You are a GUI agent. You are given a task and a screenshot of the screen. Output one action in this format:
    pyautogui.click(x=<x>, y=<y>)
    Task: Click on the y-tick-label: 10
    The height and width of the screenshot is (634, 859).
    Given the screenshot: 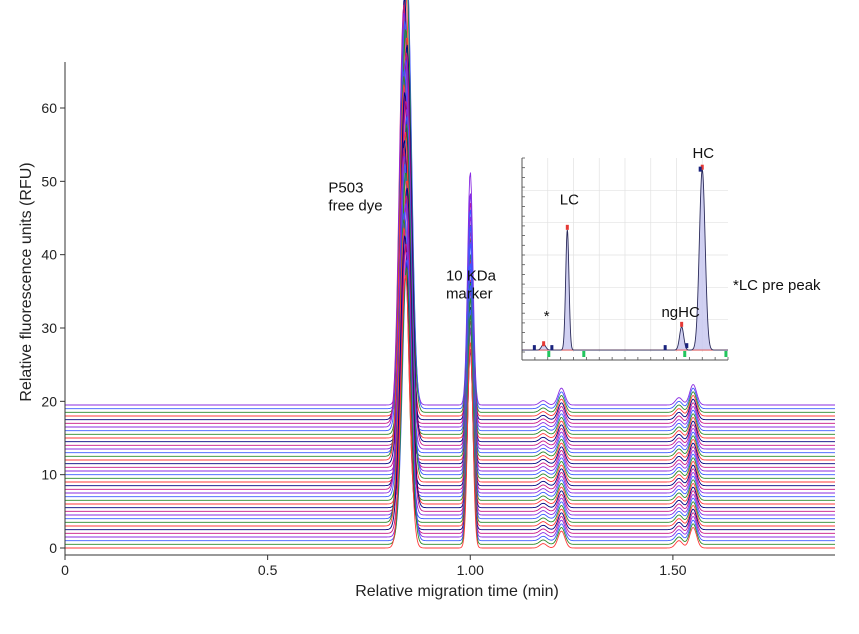 What is the action you would take?
    pyautogui.click(x=49, y=475)
    